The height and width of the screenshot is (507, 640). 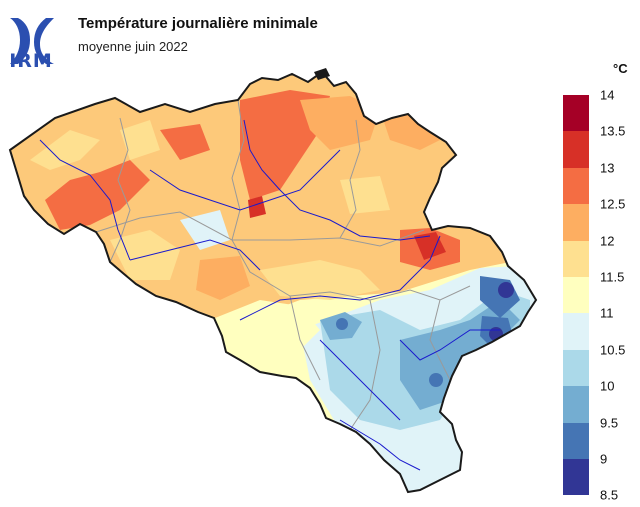 What do you see at coordinates (620, 68) in the screenshot?
I see `legend-unit: °C` at bounding box center [620, 68].